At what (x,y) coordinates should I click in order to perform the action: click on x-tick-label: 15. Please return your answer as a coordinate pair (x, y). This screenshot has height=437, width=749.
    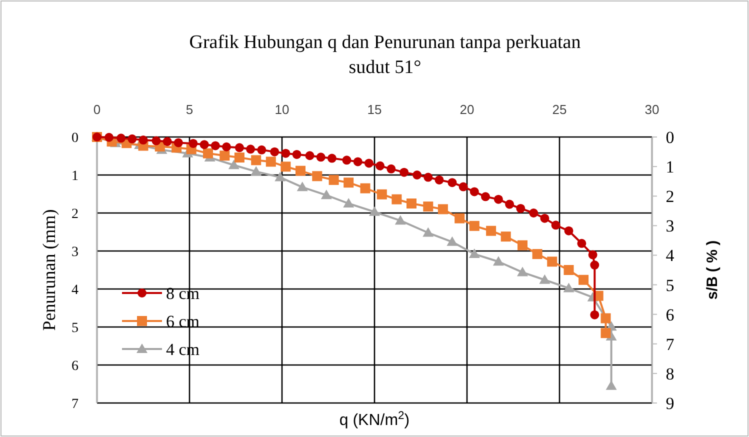
    Looking at the image, I should click on (374, 109).